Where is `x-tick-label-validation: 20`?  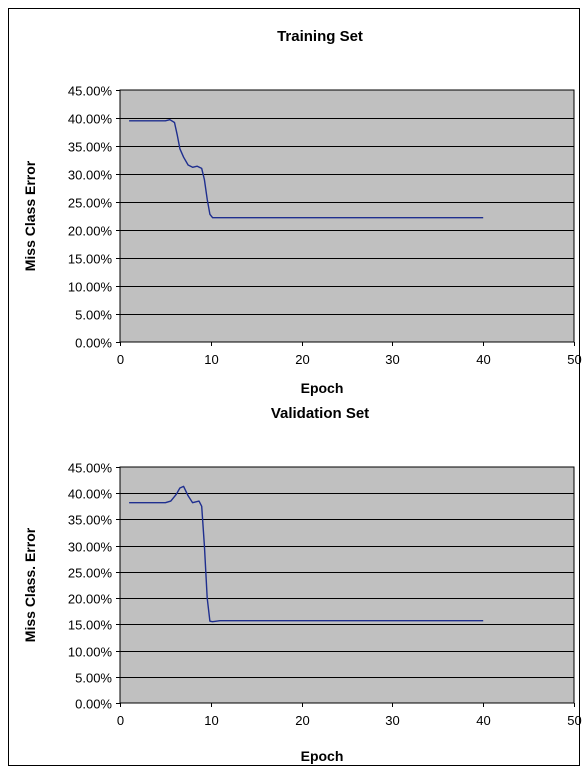 x-tick-label-validation: 20 is located at coordinates (302, 720).